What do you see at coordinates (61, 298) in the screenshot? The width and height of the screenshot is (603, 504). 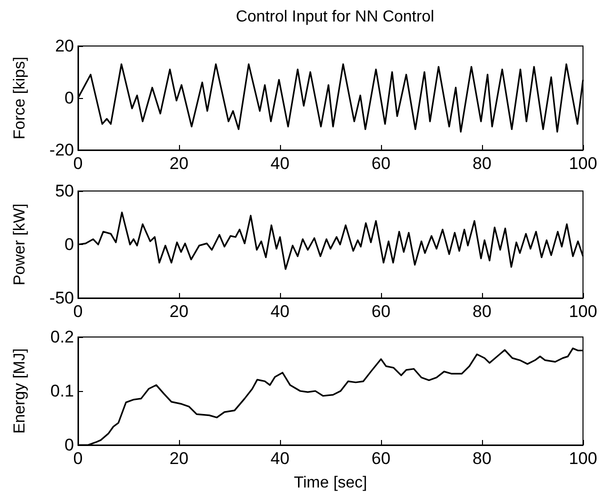 I see `y-tick-label: -50` at bounding box center [61, 298].